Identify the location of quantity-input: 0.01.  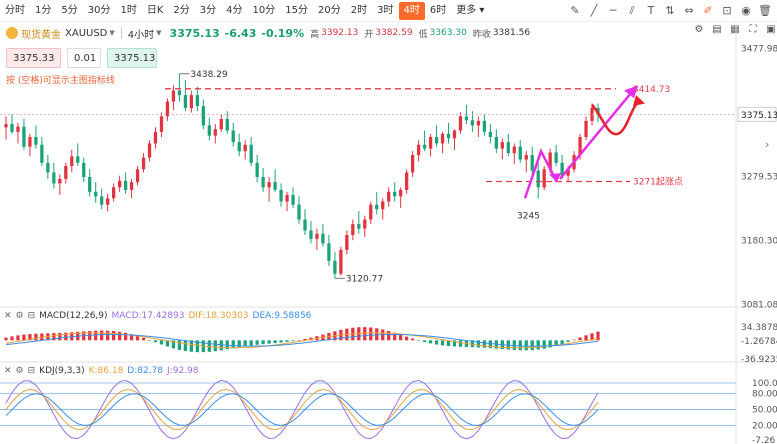
(84, 58).